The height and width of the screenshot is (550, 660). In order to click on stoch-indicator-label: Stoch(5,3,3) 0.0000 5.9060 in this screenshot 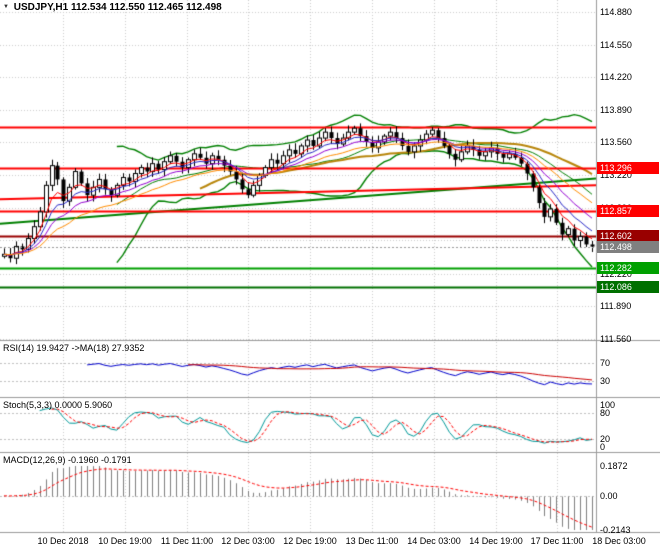, I will do `click(58, 405)`.